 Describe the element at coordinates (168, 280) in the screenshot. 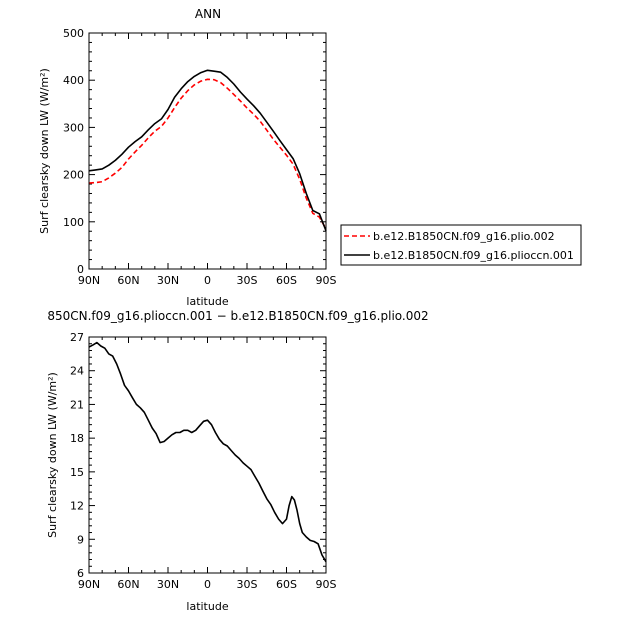

I see `top-x-tick-label: 30N` at that location.